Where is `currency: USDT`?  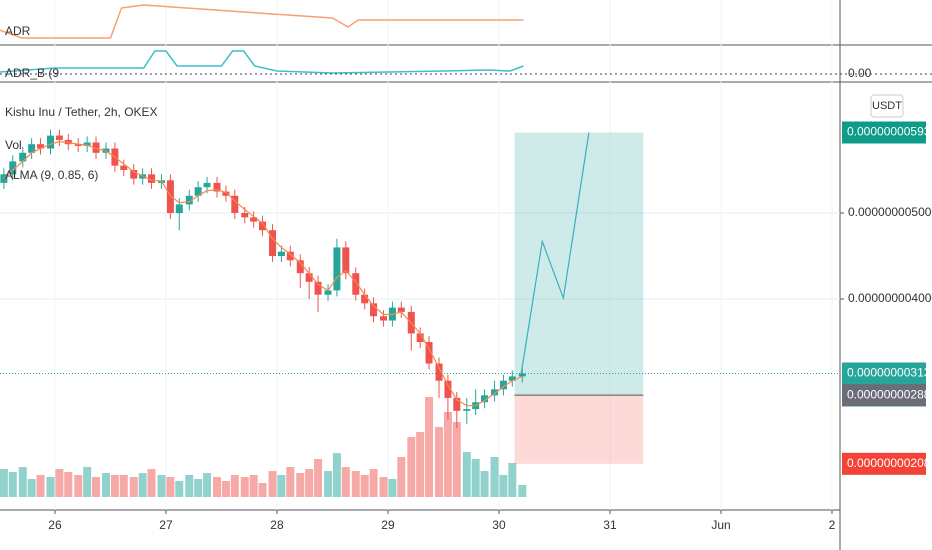 currency: USDT is located at coordinates (887, 106).